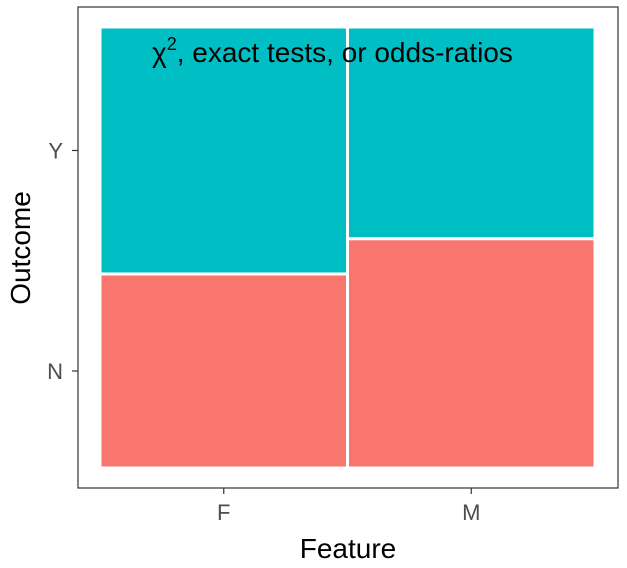  What do you see at coordinates (223, 371) in the screenshot?
I see `mosaic-tile-f-n` at bounding box center [223, 371].